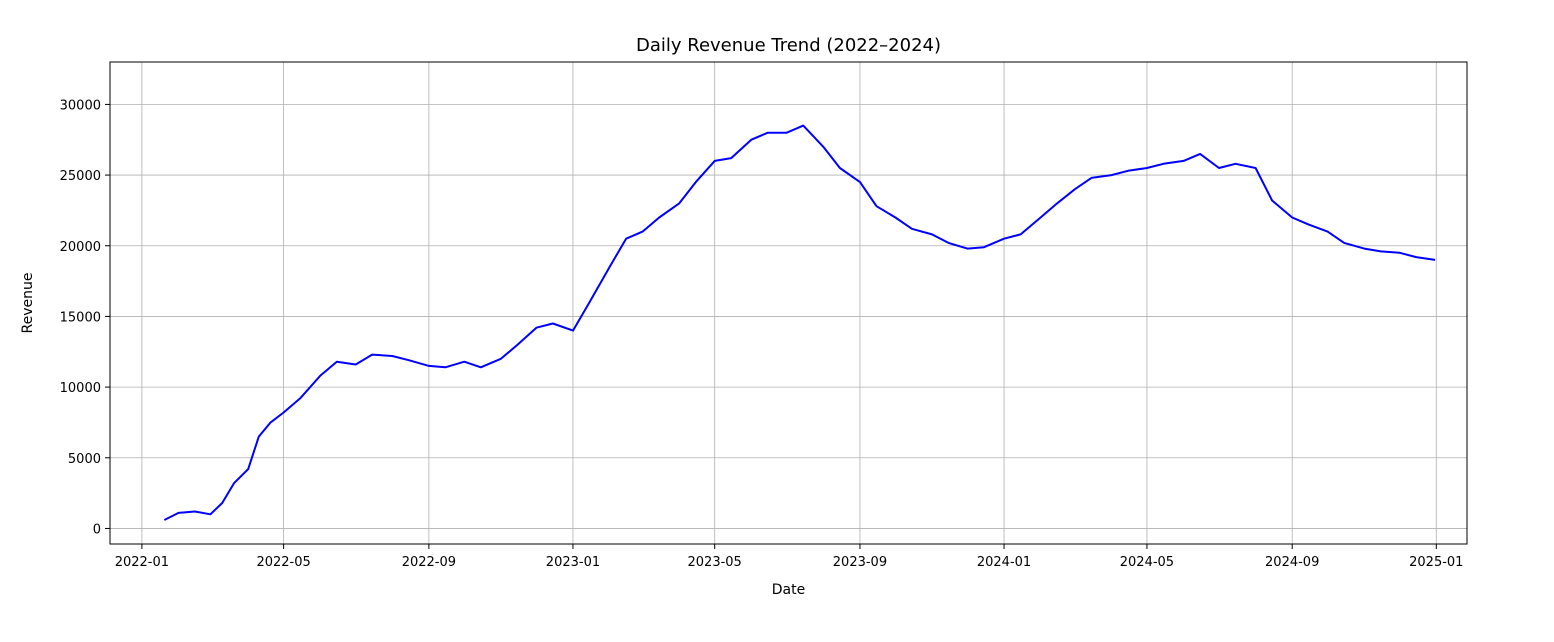 The width and height of the screenshot is (1554, 642). Describe the element at coordinates (28, 303) in the screenshot. I see `y-axis-label: Revenue` at that location.